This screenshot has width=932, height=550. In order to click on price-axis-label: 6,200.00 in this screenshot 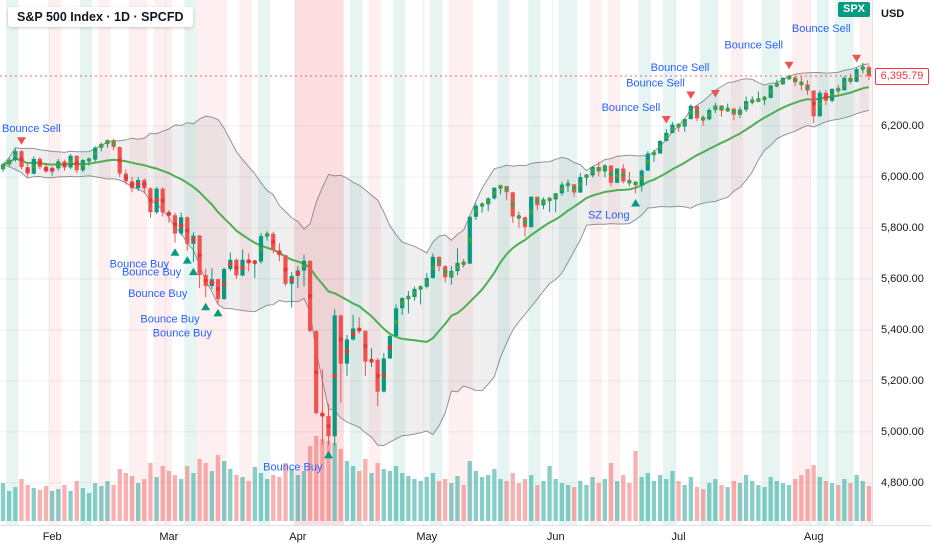, I will do `click(902, 125)`.